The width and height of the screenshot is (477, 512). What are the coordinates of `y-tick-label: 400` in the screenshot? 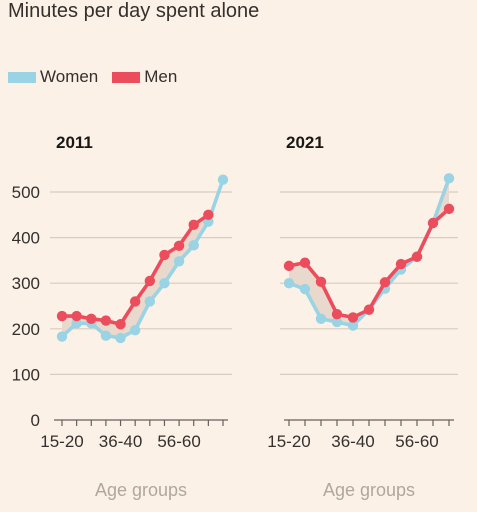 It's located at (26, 238).